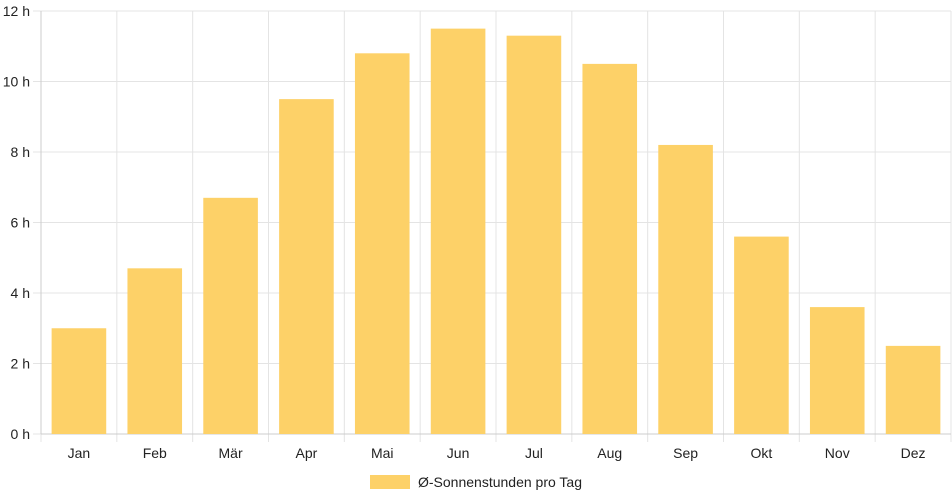 Image resolution: width=952 pixels, height=500 pixels. What do you see at coordinates (497, 453) in the screenshot?
I see `x-axis-ticks: Jan Feb Mär Apr Mai Jun Jul Aug Sep Okt Nov Dez` at bounding box center [497, 453].